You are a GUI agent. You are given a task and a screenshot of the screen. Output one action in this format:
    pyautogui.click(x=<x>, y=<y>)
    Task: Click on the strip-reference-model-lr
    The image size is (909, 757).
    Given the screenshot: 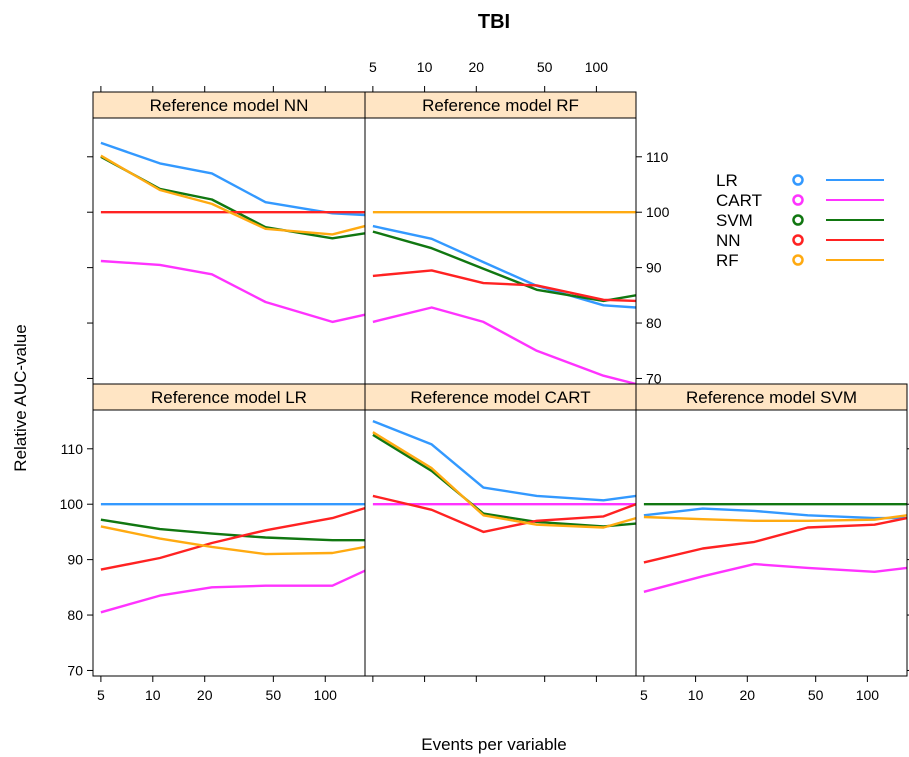 What is the action you would take?
    pyautogui.click(x=229, y=397)
    